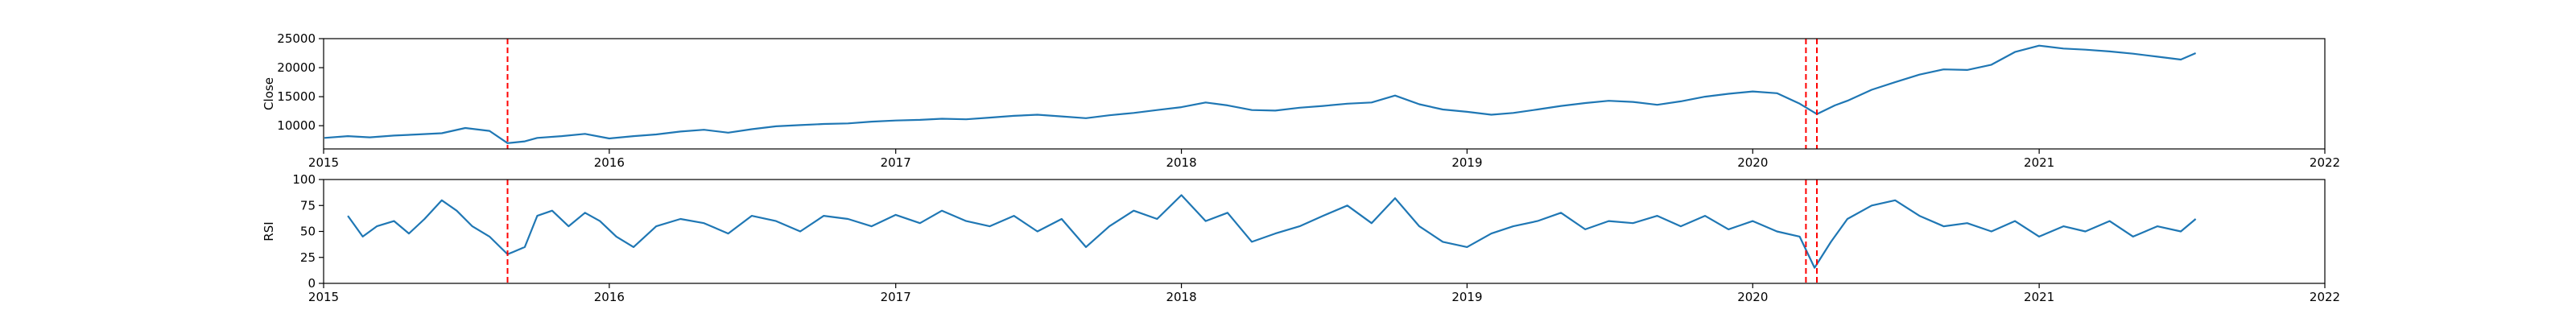 This screenshot has width=2576, height=322. Describe the element at coordinates (296, 96) in the screenshot. I see `y-tick-label: 15000` at that location.